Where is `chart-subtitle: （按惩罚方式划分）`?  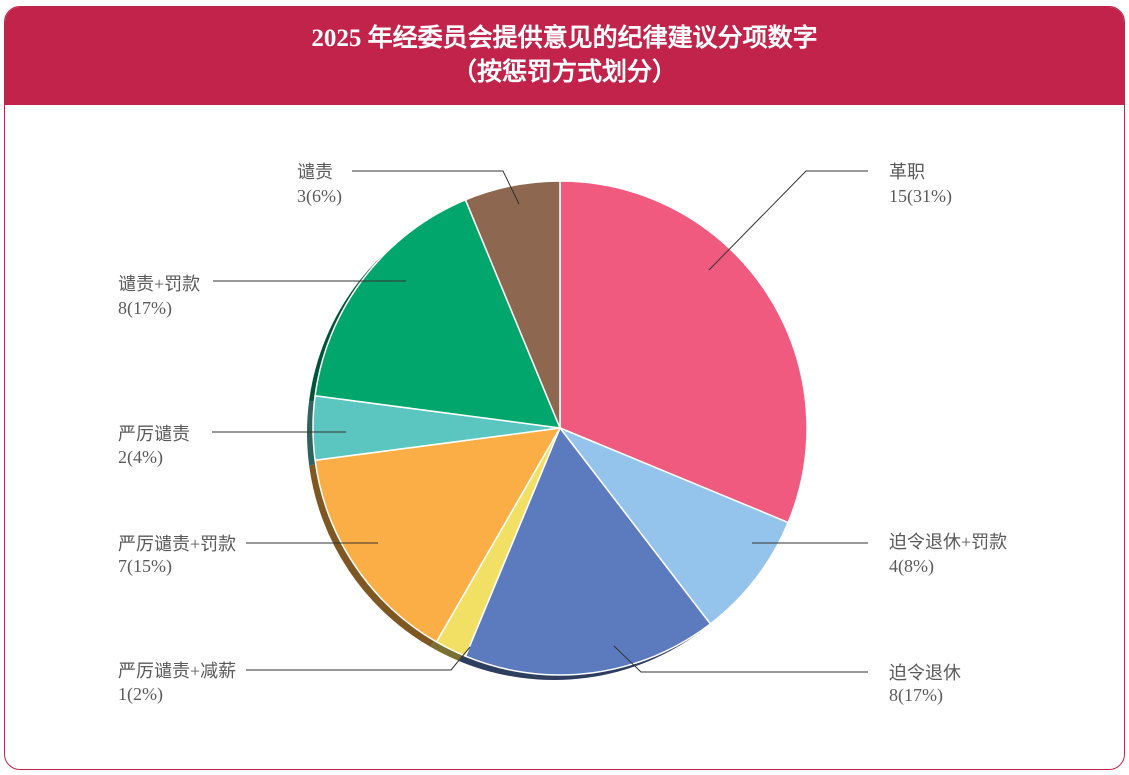
chart-subtitle: （按惩罚方式划分） is located at coordinates (564, 72).